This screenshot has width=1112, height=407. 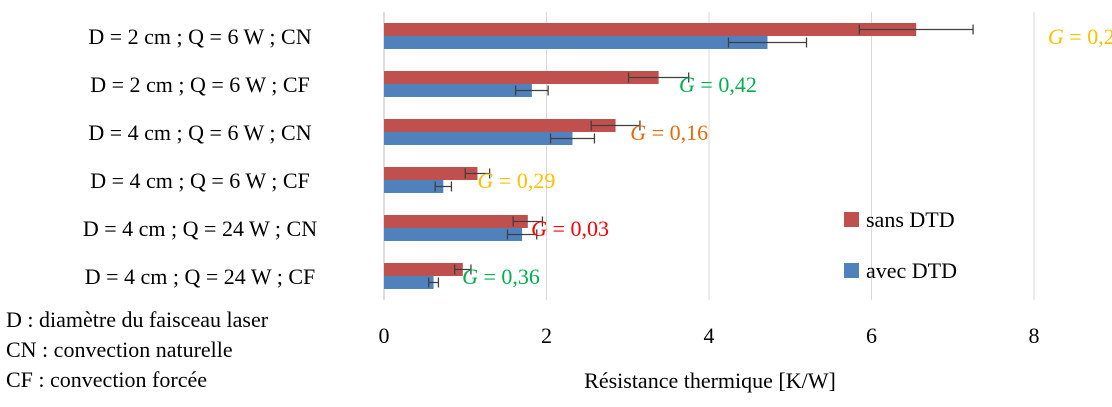 I want to click on footnote: D : diamètre du faisceau laser, so click(x=137, y=319).